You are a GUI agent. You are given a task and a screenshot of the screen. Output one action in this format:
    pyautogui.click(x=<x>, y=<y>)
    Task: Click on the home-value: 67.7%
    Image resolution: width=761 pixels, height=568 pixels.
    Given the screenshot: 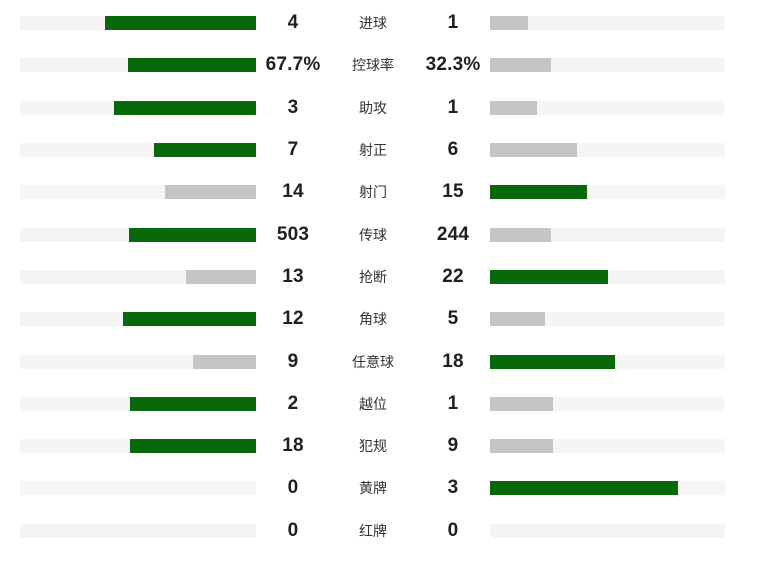 What is the action you would take?
    pyautogui.click(x=293, y=65)
    